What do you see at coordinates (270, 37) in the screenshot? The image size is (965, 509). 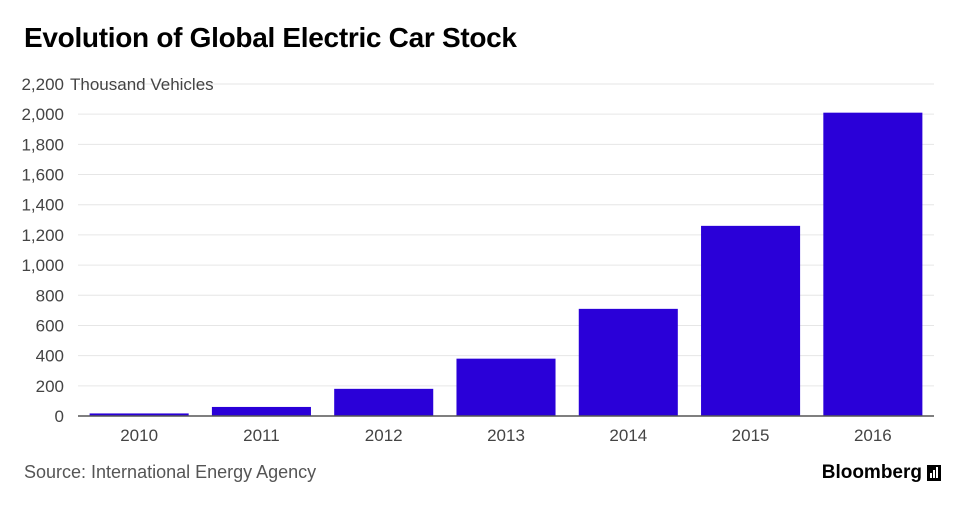 I see `chart-title: Evolution of Global Electric Car Stock` at bounding box center [270, 37].